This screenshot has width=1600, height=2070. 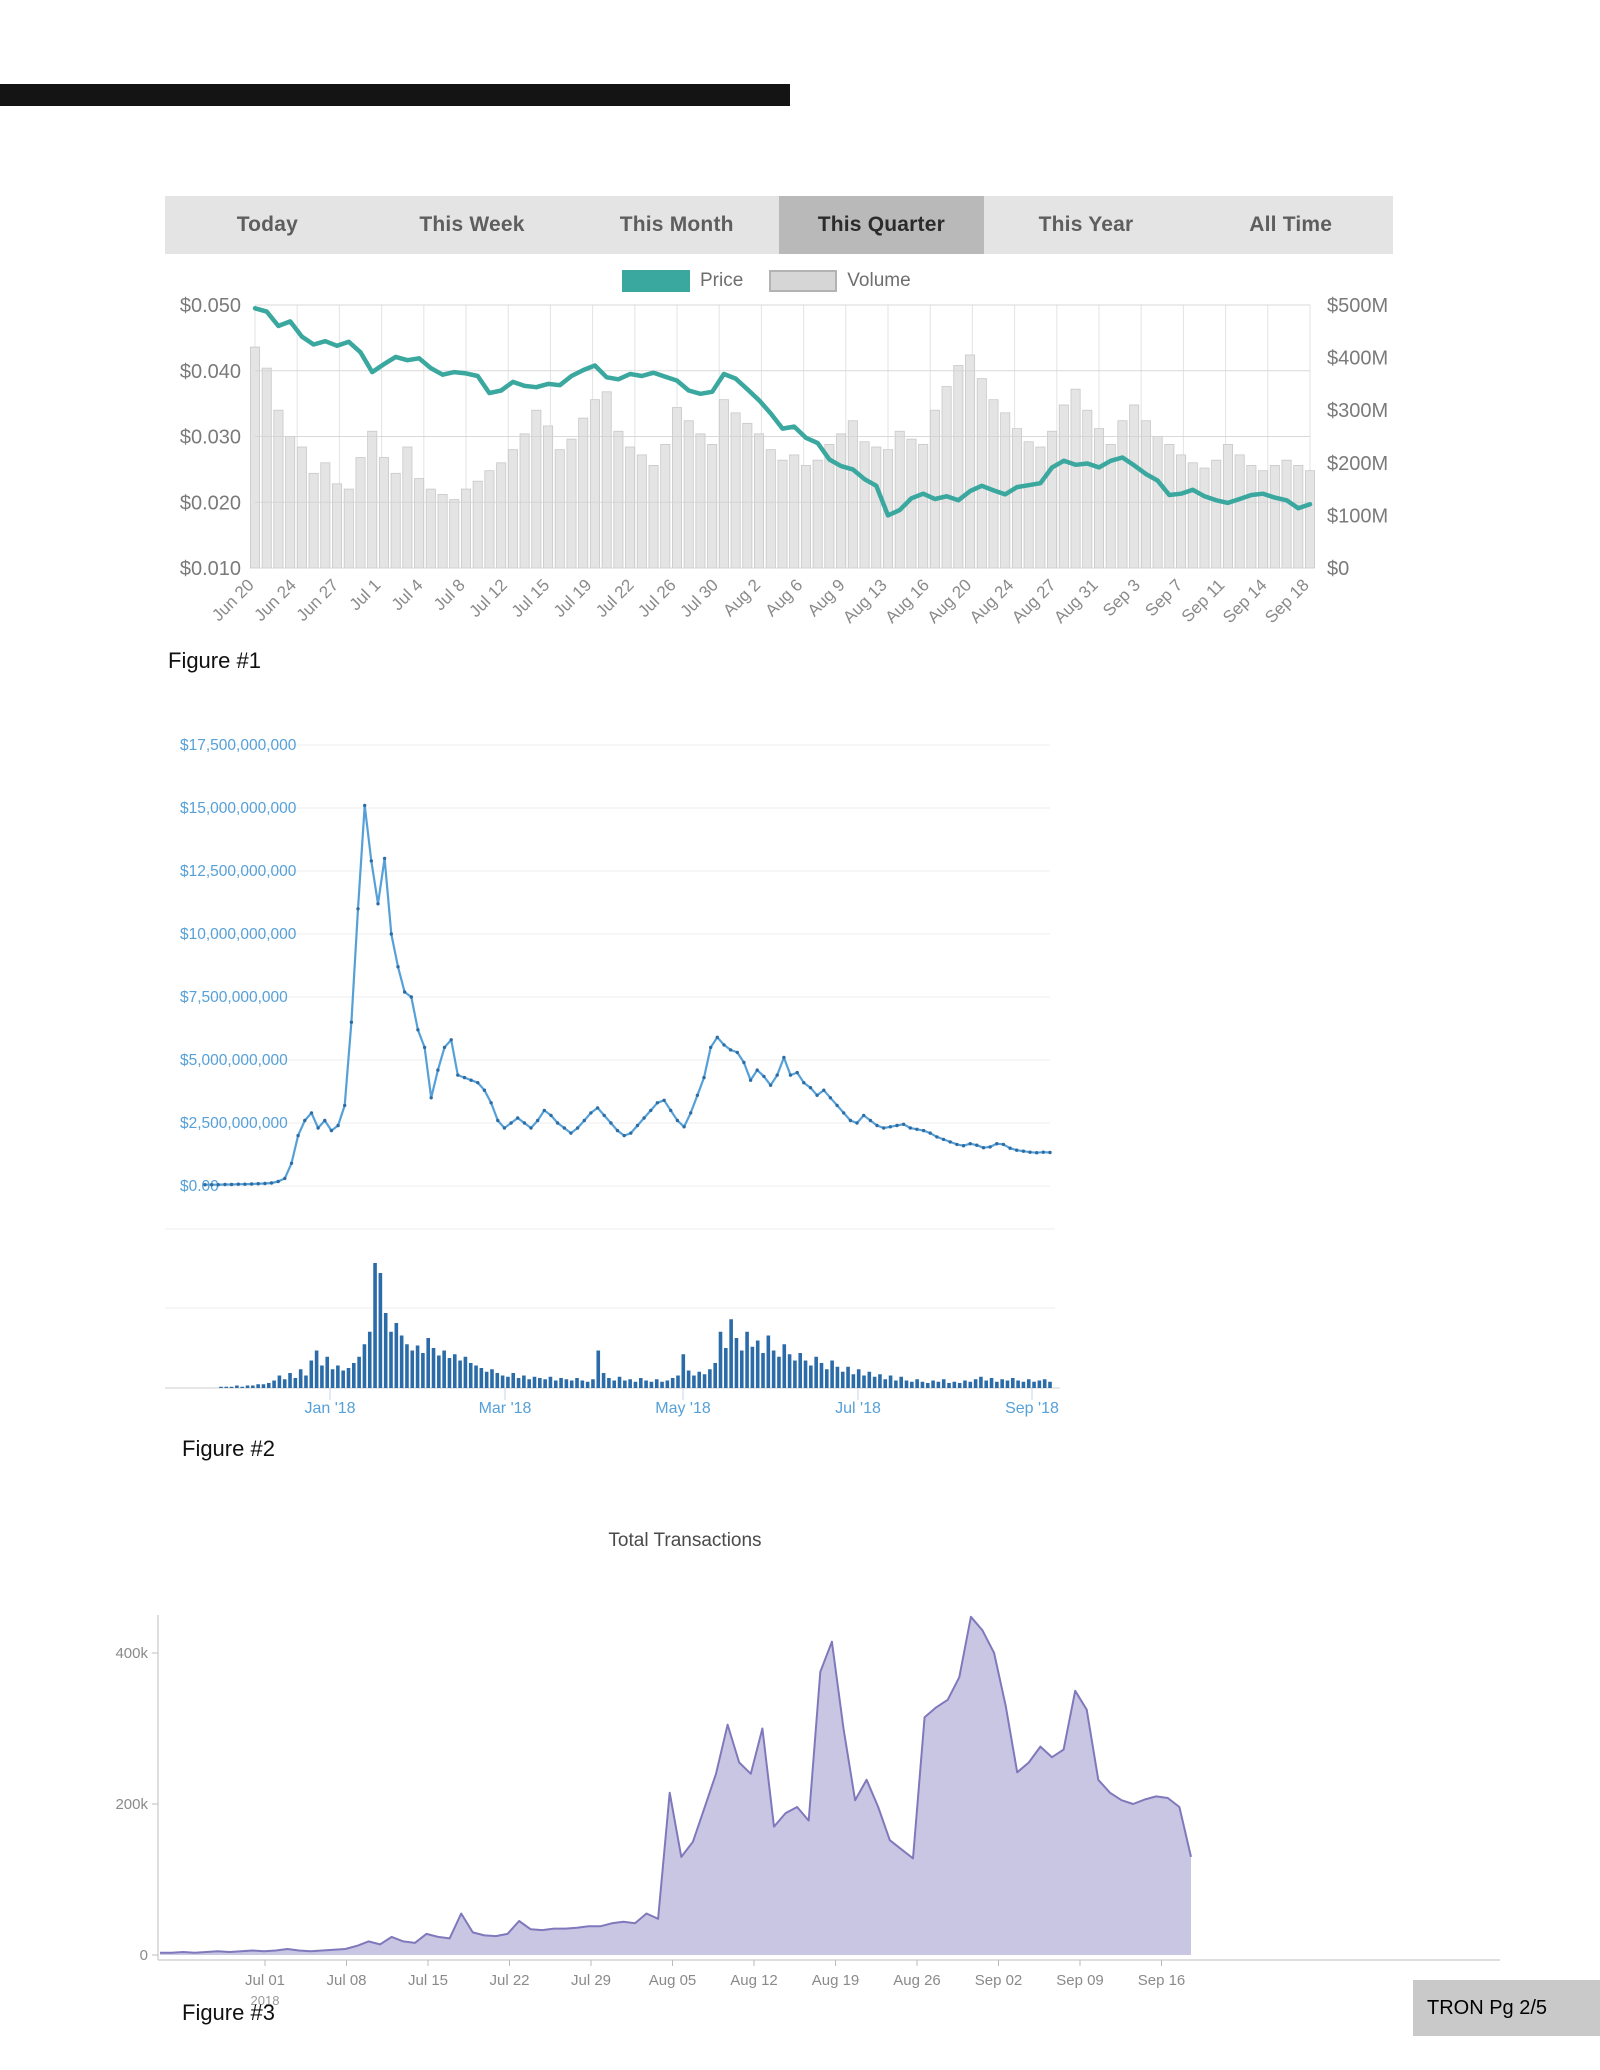 What do you see at coordinates (238, 745) in the screenshot?
I see `svg-text: $17,500,000,000` at bounding box center [238, 745].